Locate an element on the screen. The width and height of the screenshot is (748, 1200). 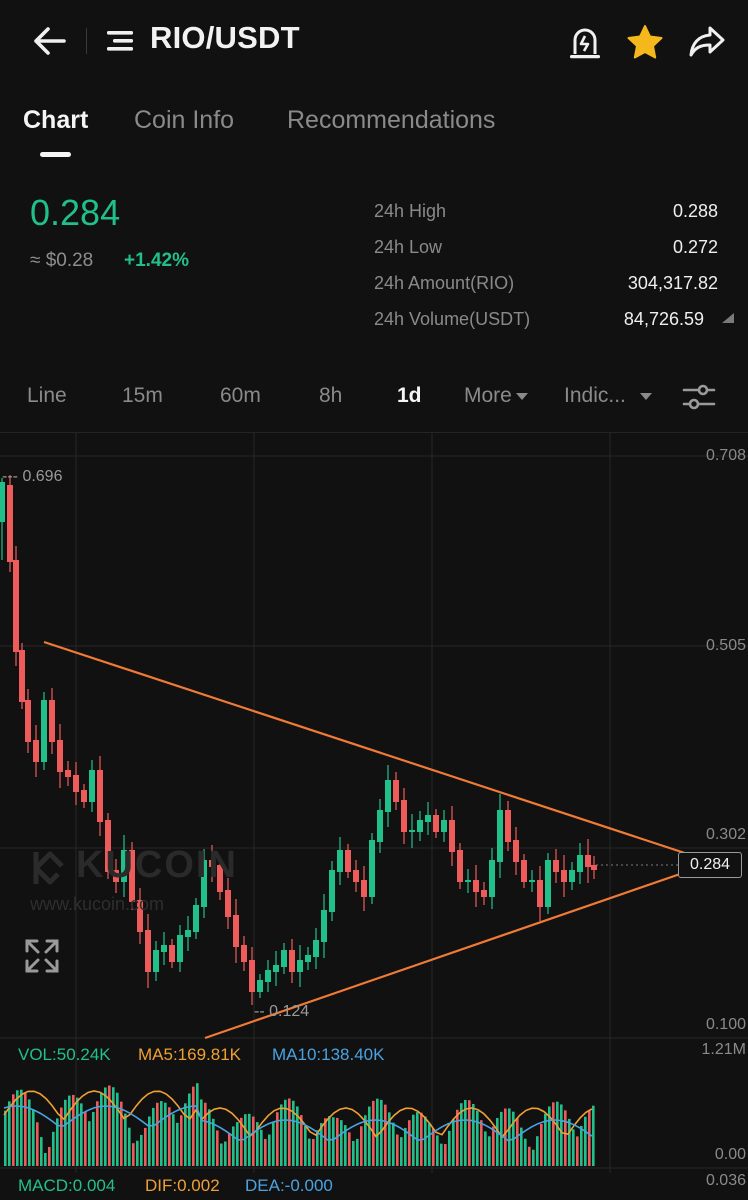
timeframe-more: More is located at coordinates (496, 396).